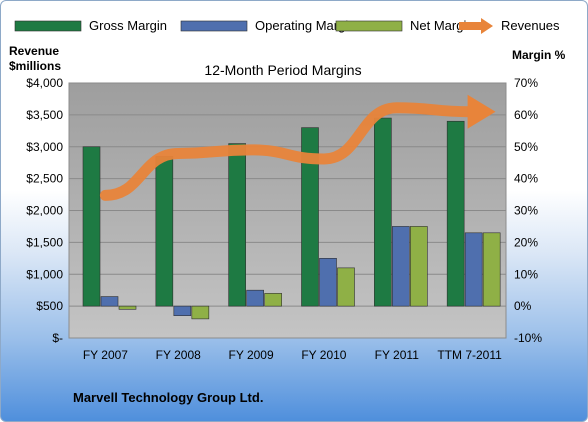 Image resolution: width=588 pixels, height=422 pixels. Describe the element at coordinates (44, 179) in the screenshot. I see `left-tick-label: $2,500` at that location.